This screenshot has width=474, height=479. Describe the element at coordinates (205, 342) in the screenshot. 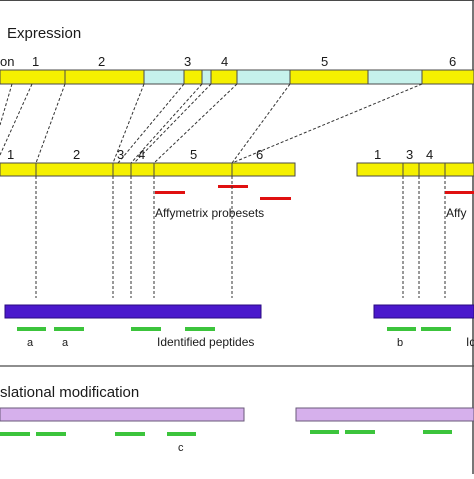

I see `peptides-label: Identified peptides` at that location.